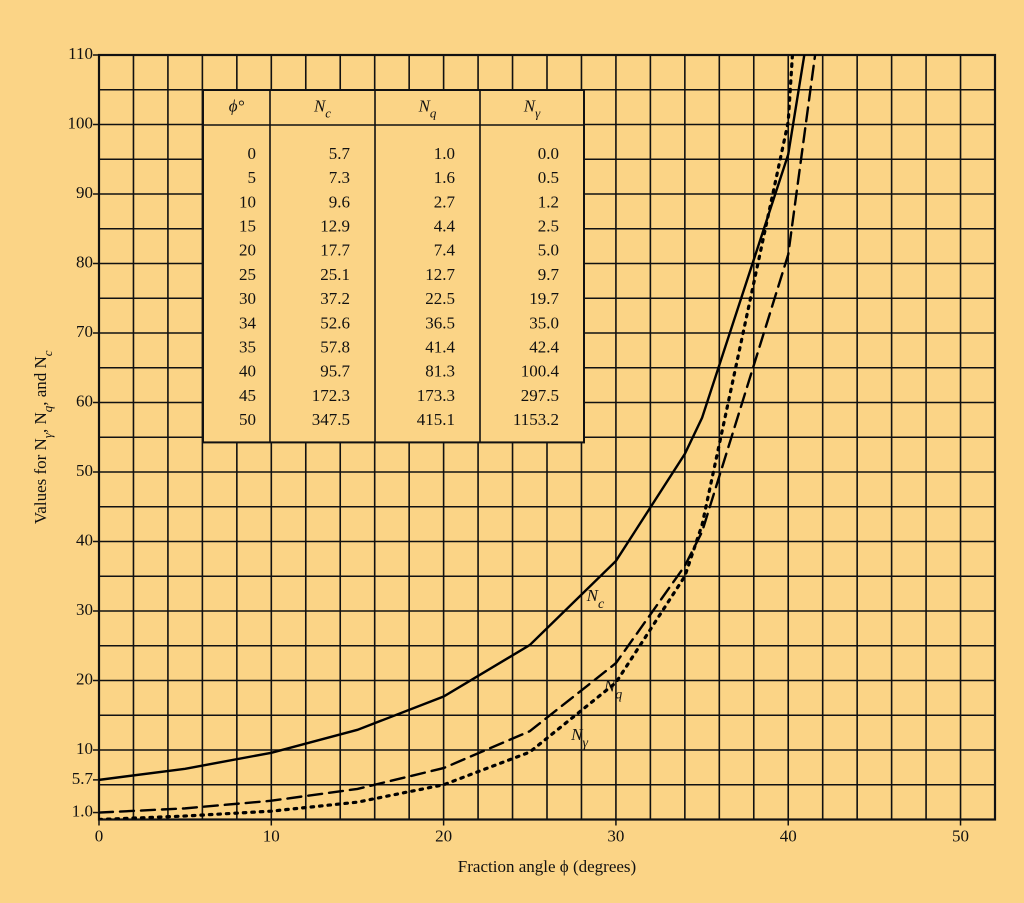 Image resolution: width=1024 pixels, height=903 pixels. I want to click on y-tick-label: 110, so click(80, 53).